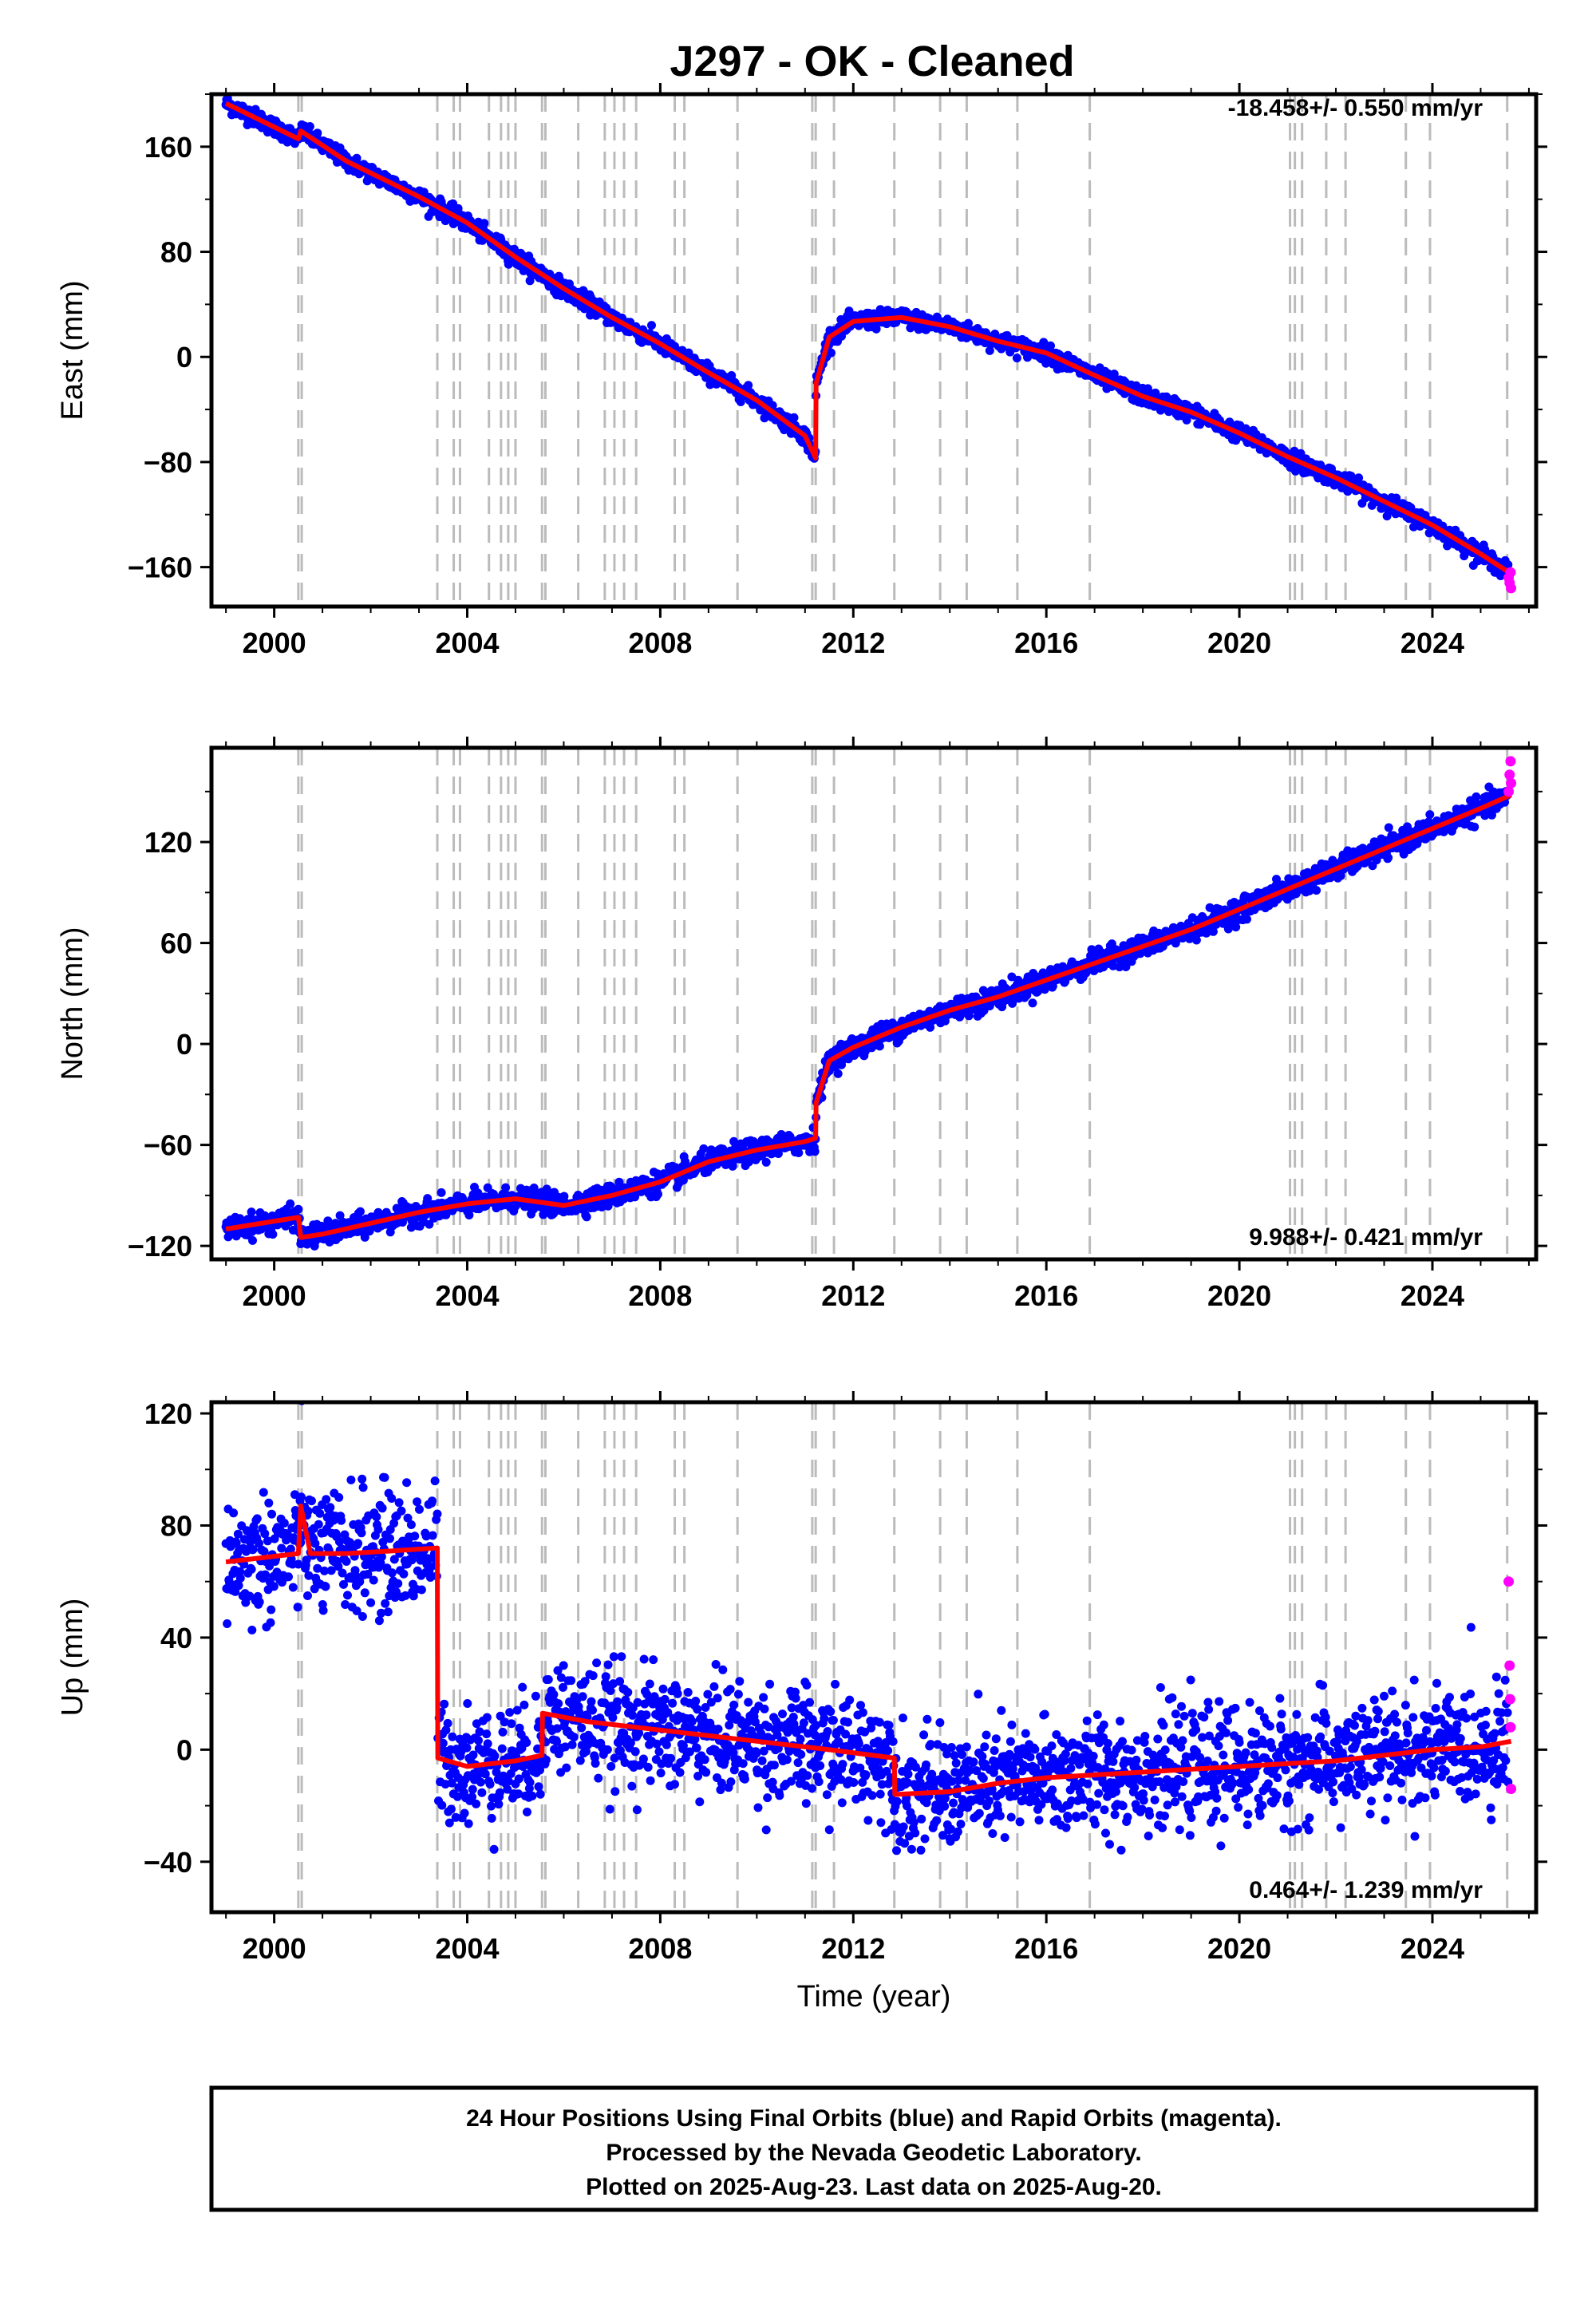 The height and width of the screenshot is (2316, 1596). What do you see at coordinates (72, 350) in the screenshot?
I see `y-axis-label: East (mm)` at bounding box center [72, 350].